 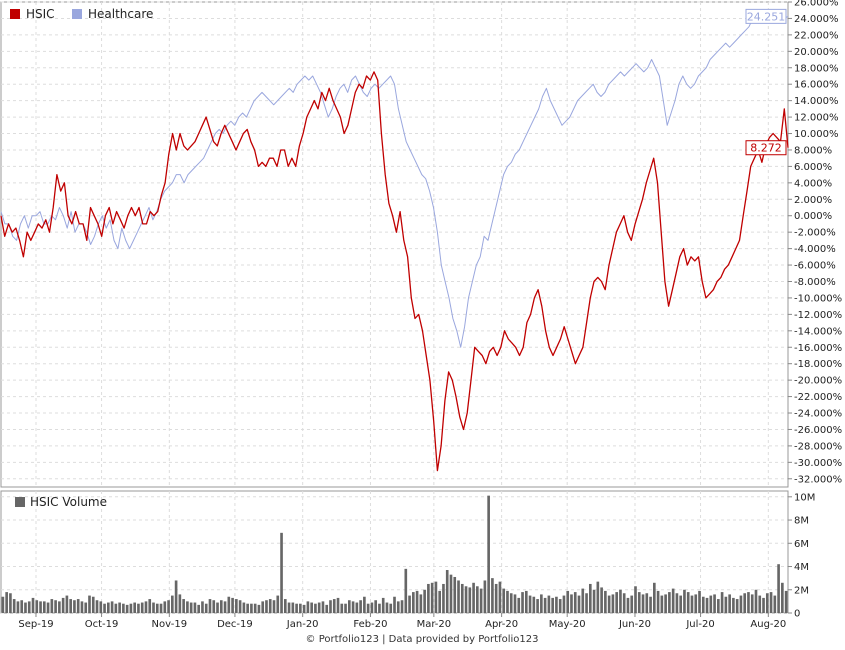 I want to click on end-label-box, so click(x=766, y=16).